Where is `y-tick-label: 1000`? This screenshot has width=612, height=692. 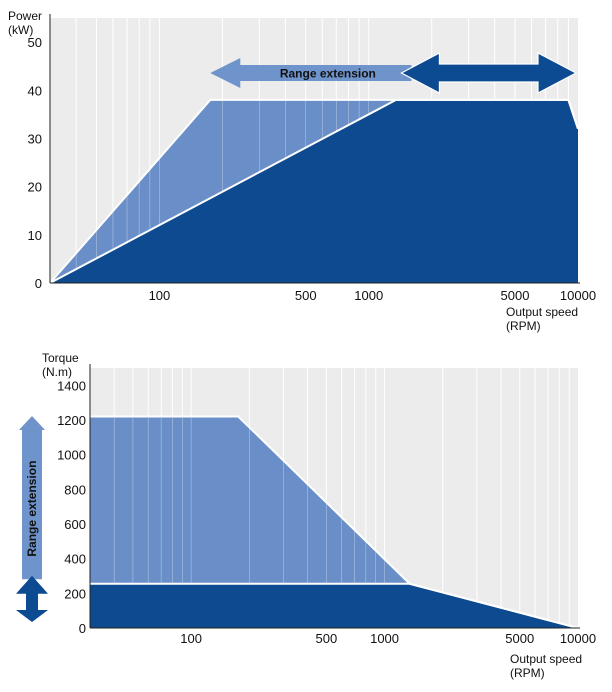
y-tick-label: 1000 is located at coordinates (71, 455).